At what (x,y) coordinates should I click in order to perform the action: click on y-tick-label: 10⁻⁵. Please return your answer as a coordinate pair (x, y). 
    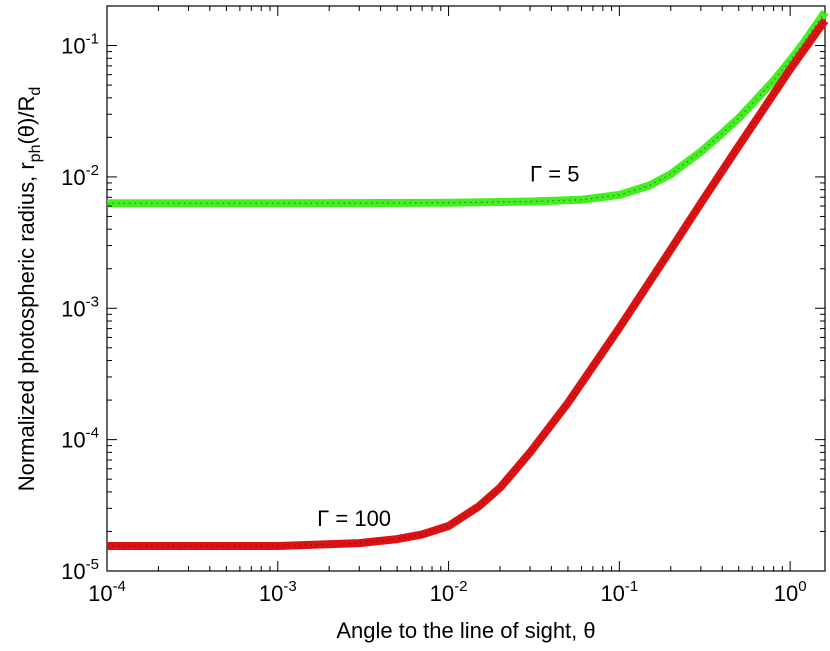
    Looking at the image, I should click on (80, 570).